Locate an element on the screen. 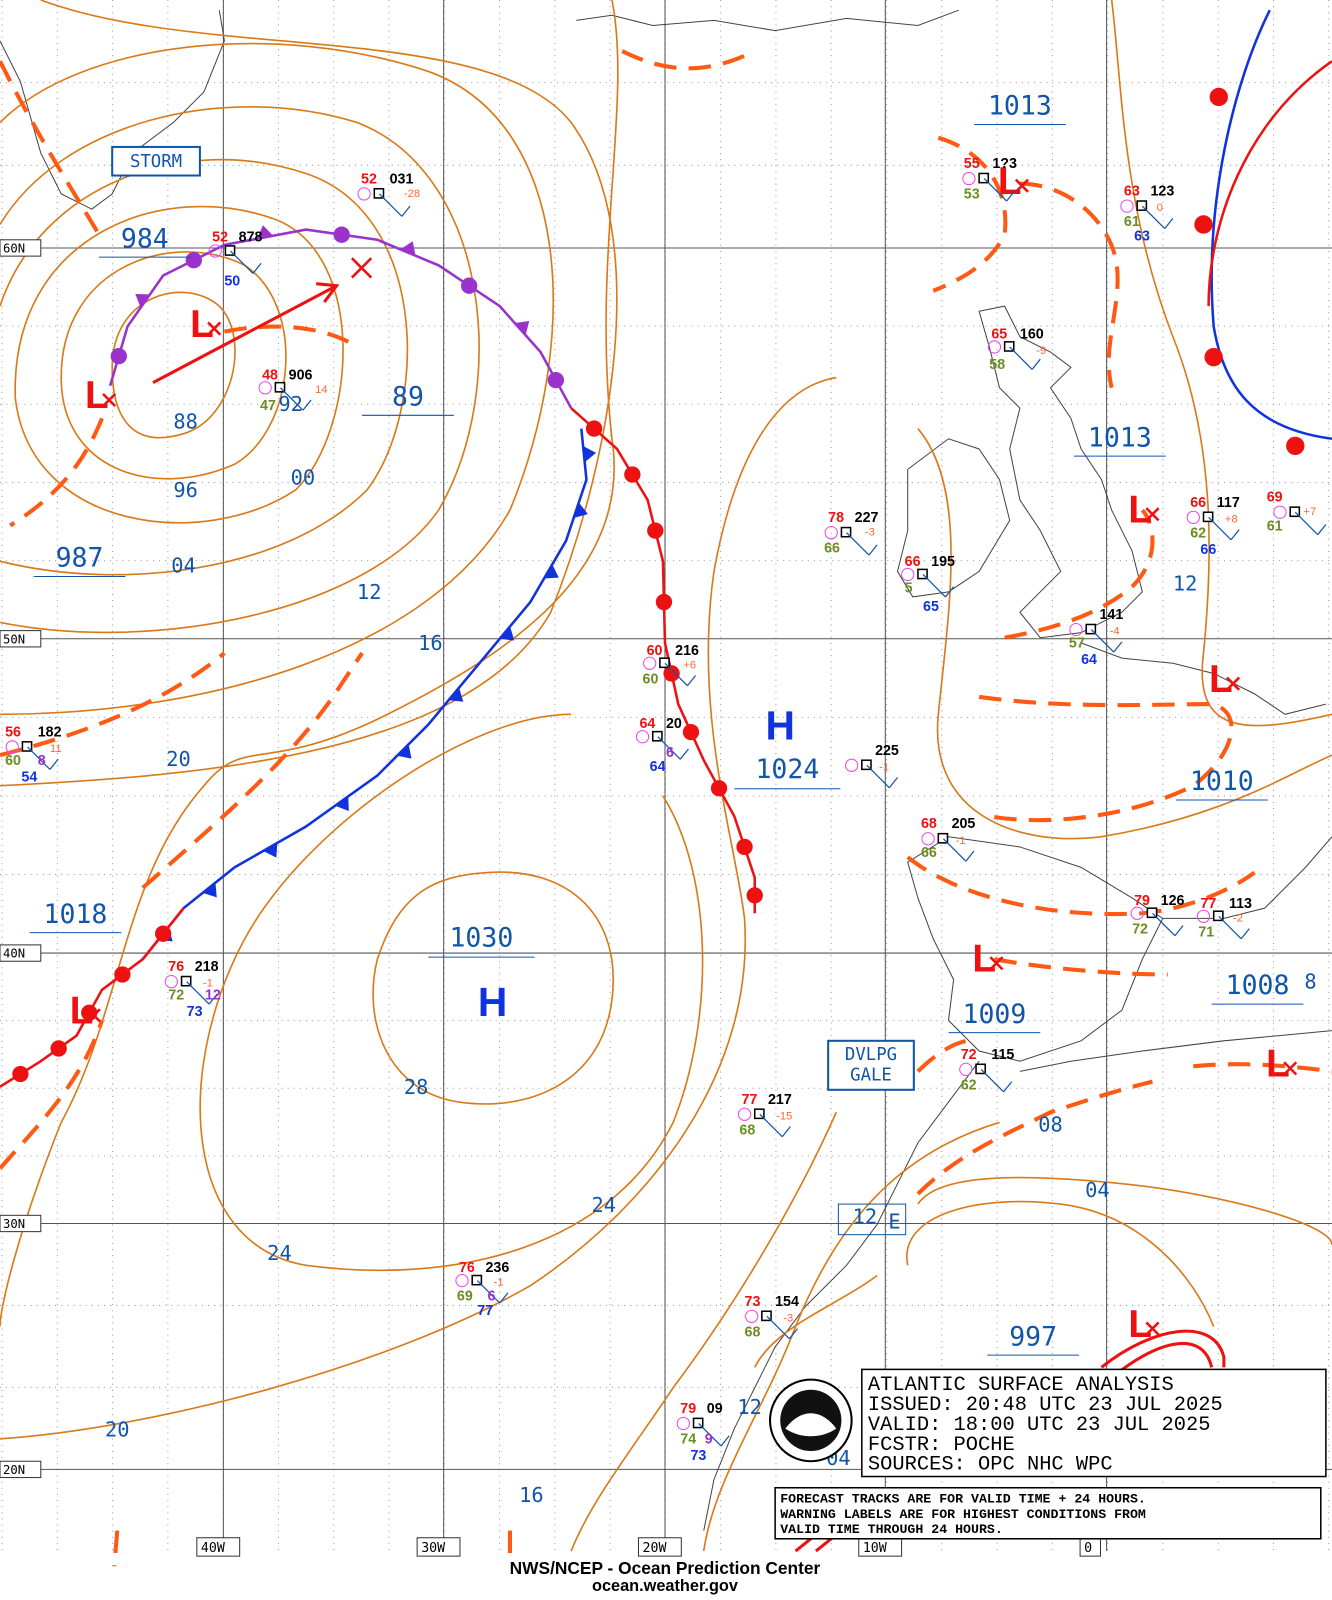 The width and height of the screenshot is (1332, 1600). station-value: 115 is located at coordinates (1002, 1055).